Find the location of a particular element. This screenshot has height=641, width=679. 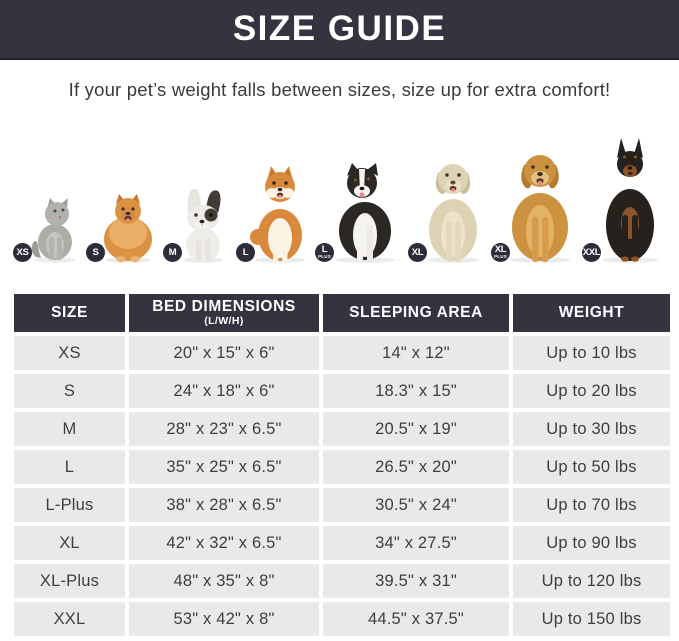

size-badge-label: S is located at coordinates (95, 252).